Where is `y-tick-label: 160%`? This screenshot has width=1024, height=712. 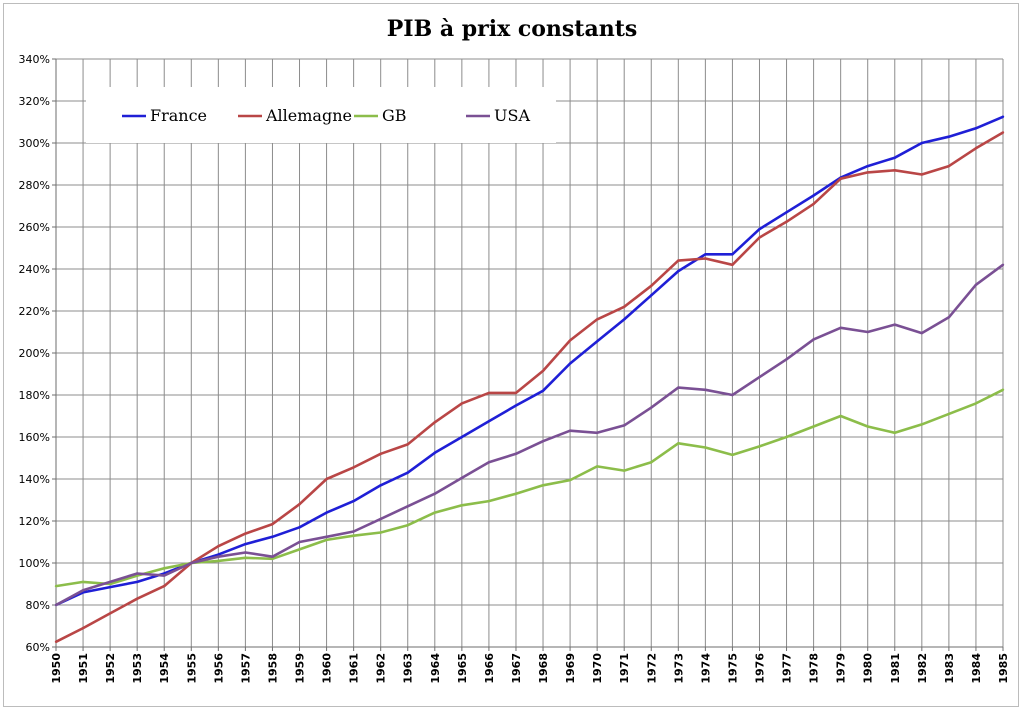 y-tick-label: 160% is located at coordinates (34, 437).